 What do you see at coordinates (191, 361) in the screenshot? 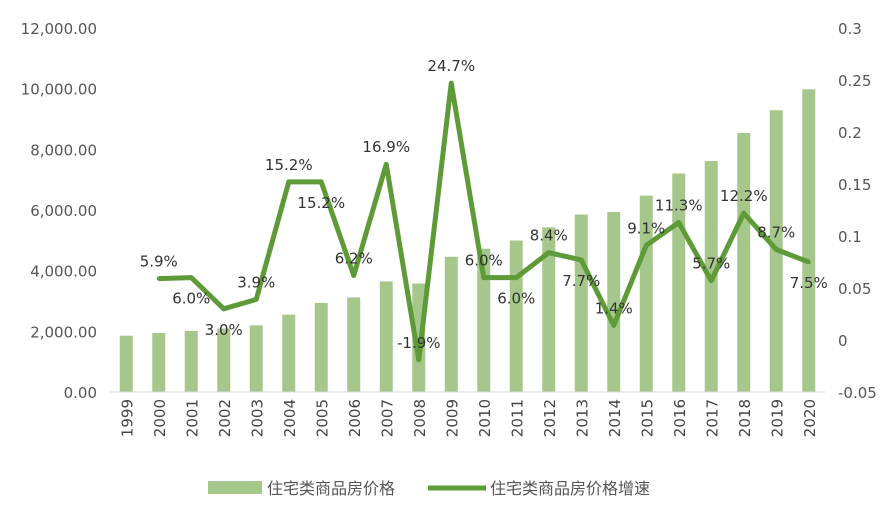
I see `bar-2001` at bounding box center [191, 361].